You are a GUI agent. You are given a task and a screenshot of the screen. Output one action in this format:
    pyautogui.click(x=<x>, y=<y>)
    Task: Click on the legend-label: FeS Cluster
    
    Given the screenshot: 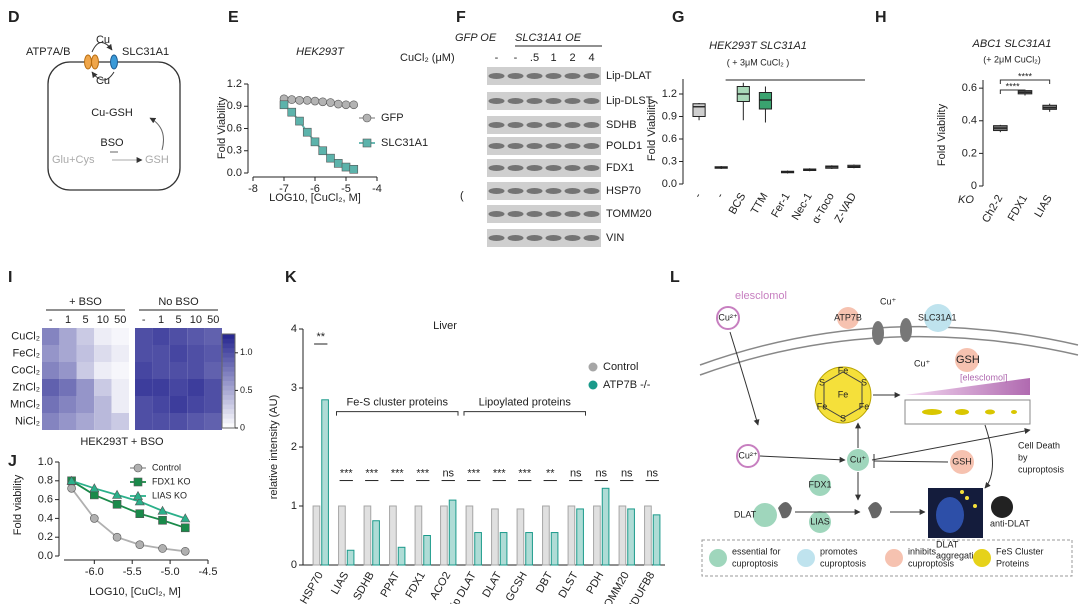 What is the action you would take?
    pyautogui.click(x=1020, y=551)
    